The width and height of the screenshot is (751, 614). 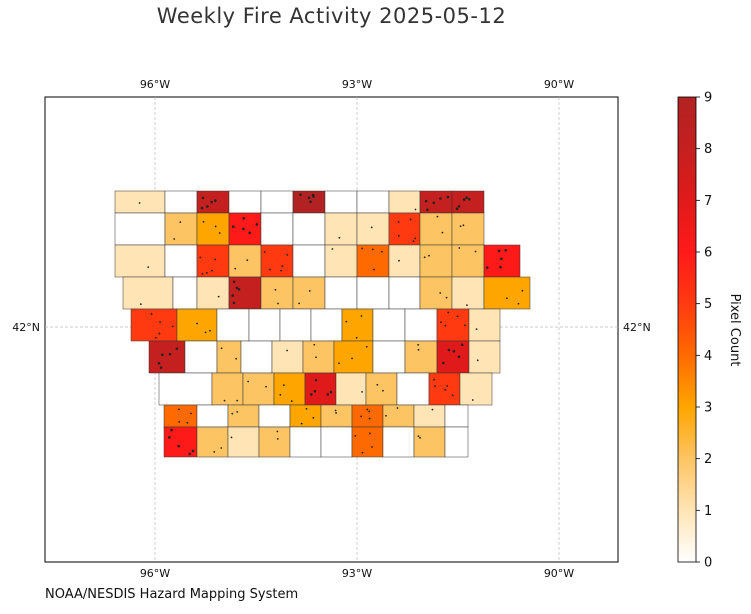 I want to click on colorbar-tick-label: 7, so click(x=708, y=201).